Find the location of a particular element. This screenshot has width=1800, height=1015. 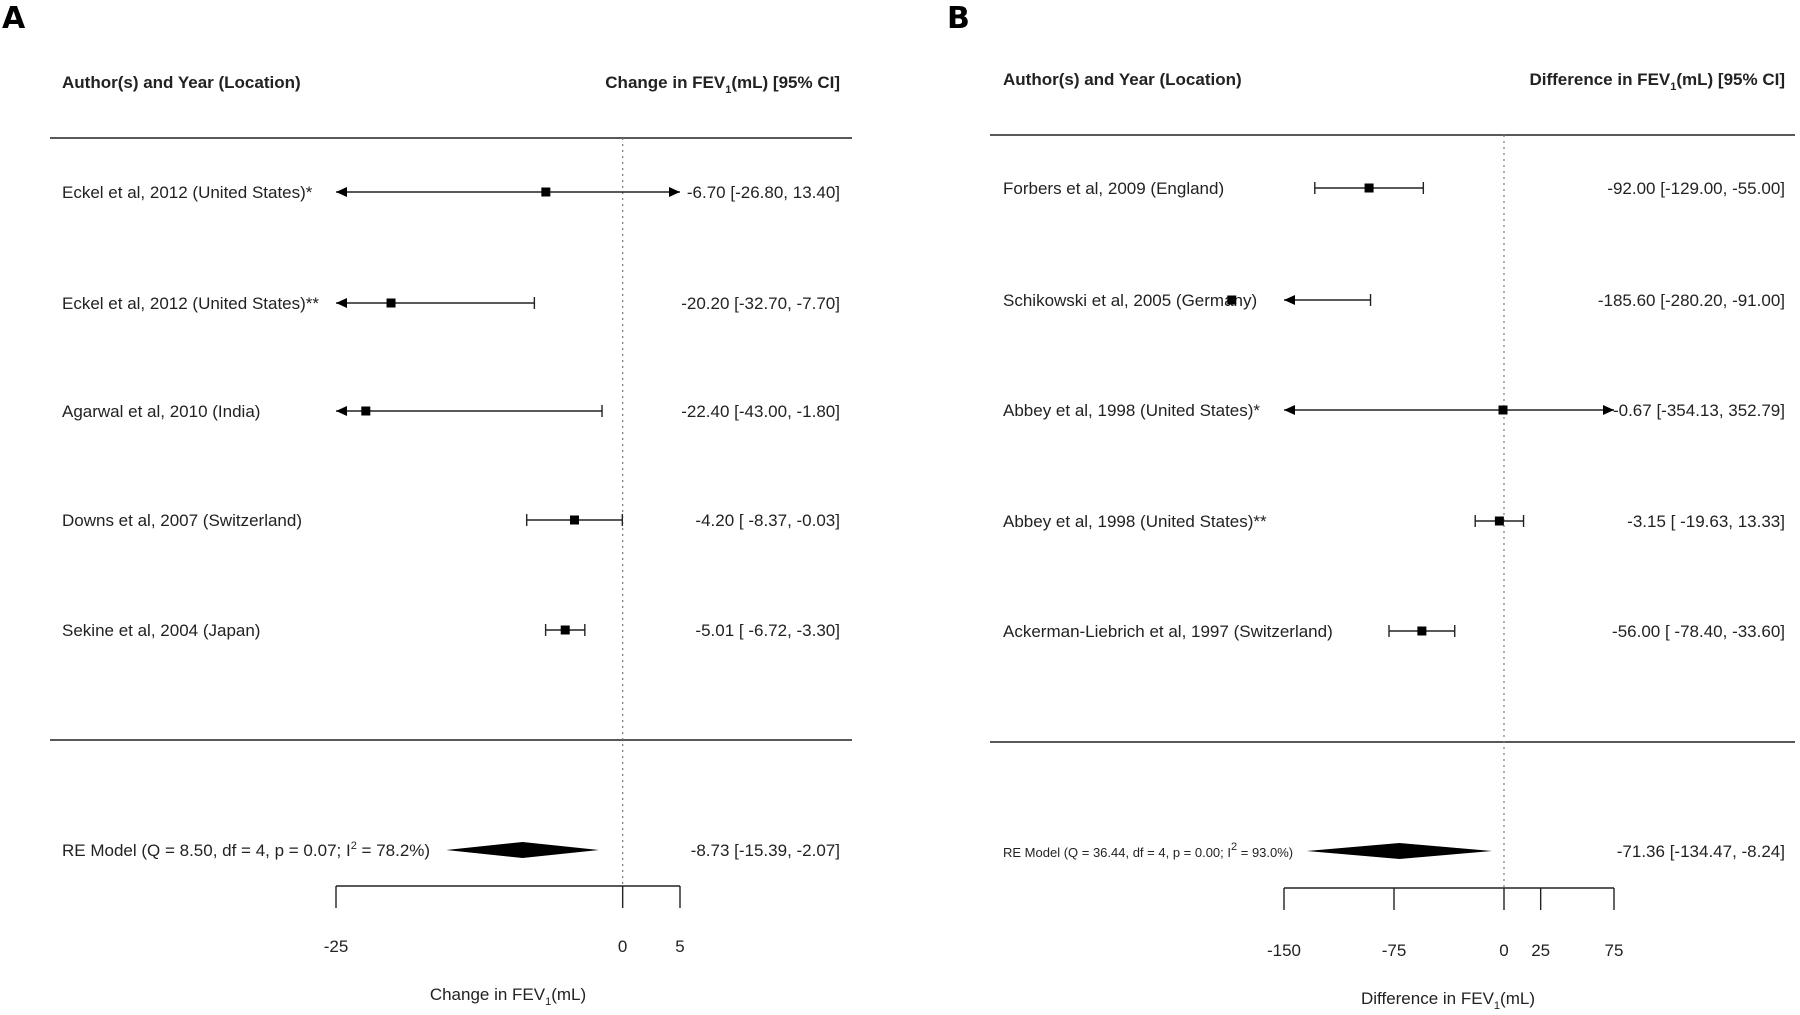

column-header-estimate: Change in FEV1(mL) [95% CI] is located at coordinates (722, 84).